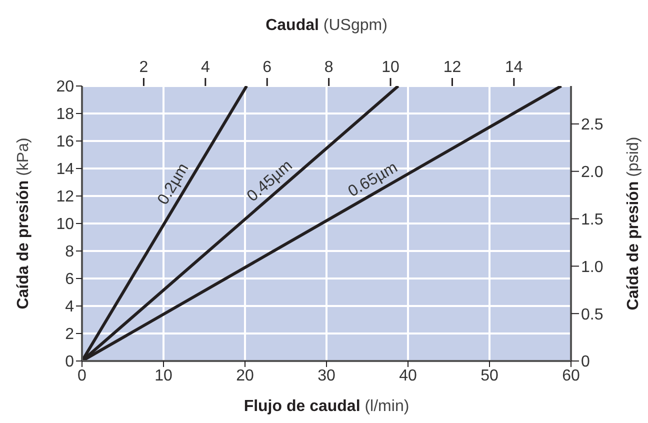 The image size is (648, 423). What do you see at coordinates (592, 267) in the screenshot?
I see `y2-tick-label: 1.0` at bounding box center [592, 267].